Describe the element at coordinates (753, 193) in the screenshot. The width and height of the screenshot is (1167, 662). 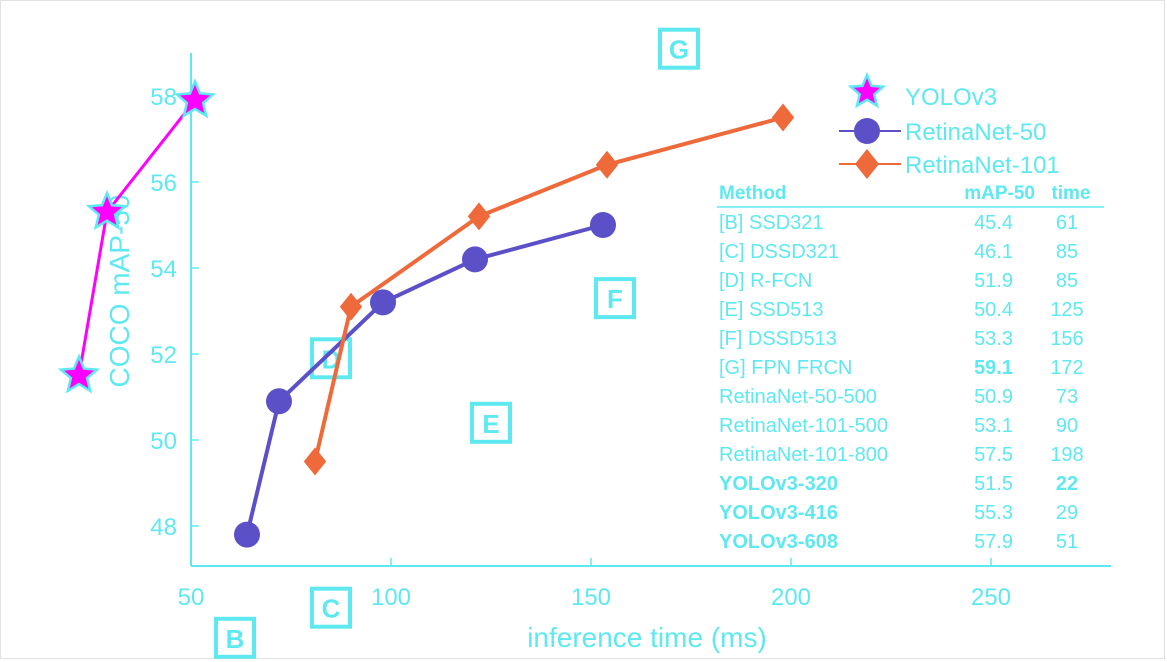
I see `table-header-0: Method` at that location.